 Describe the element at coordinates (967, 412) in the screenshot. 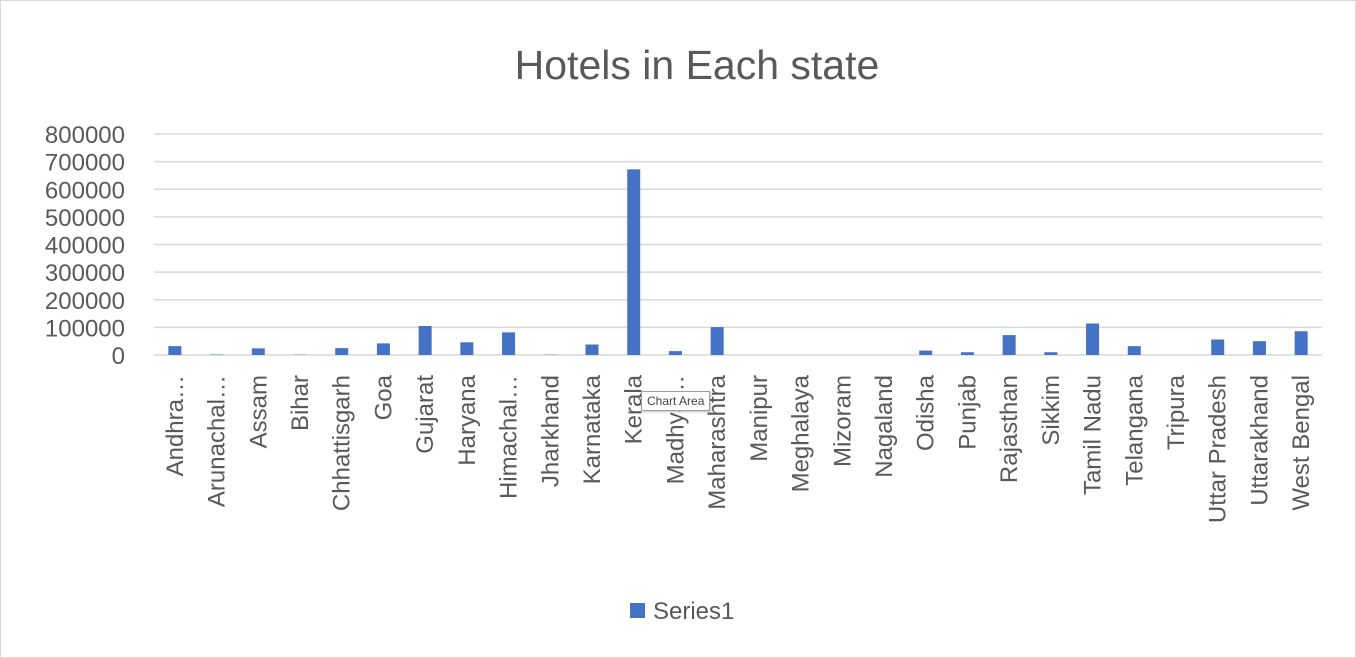

I see `x-tick-label: Punjab` at that location.